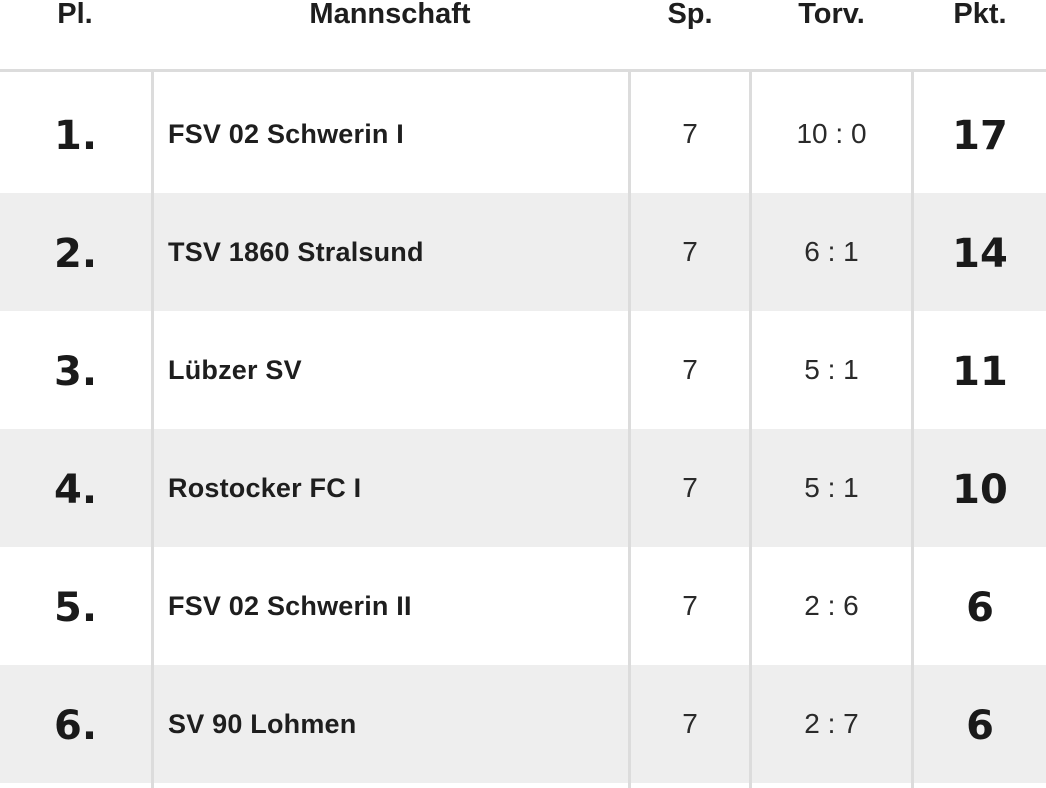 This screenshot has height=788, width=1046. I want to click on place-cell: 1., so click(75, 136).